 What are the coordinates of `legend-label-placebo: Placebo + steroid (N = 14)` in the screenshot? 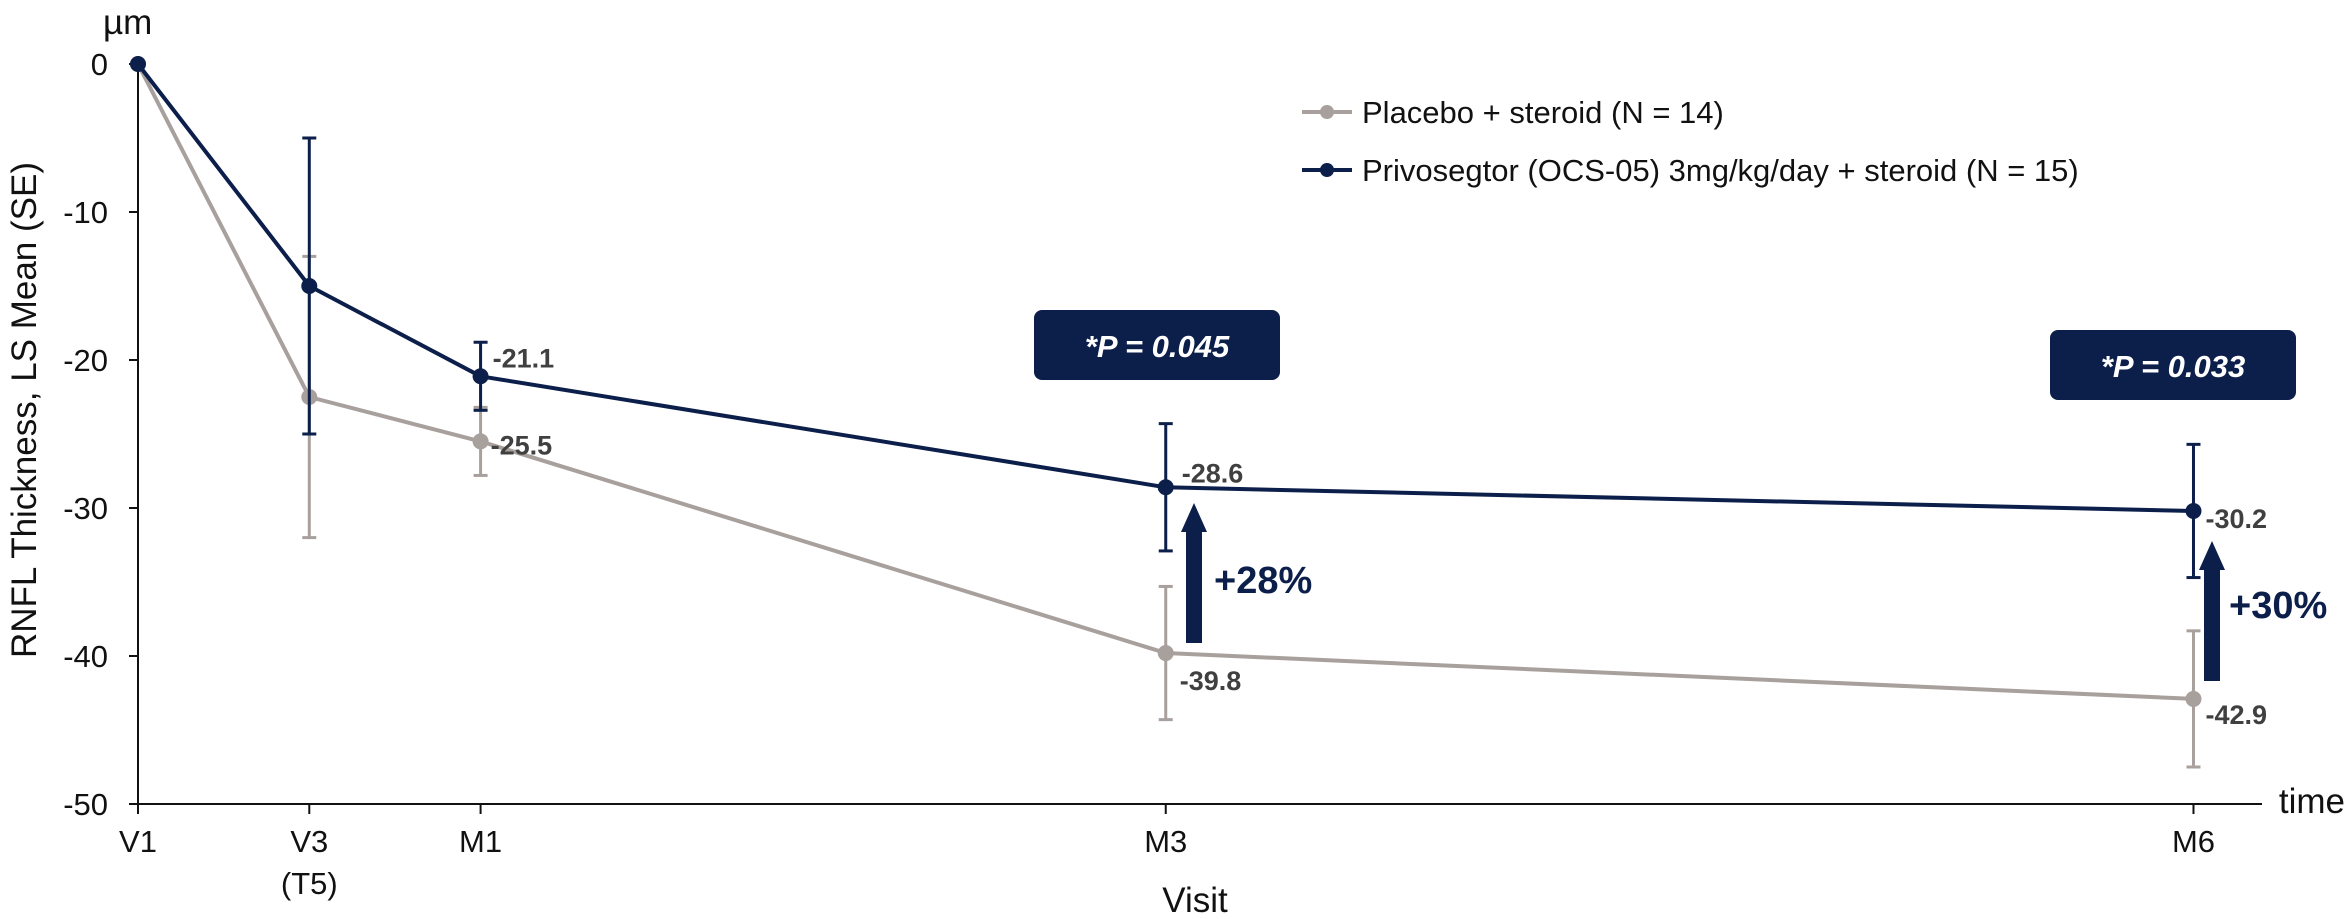 It's located at (1543, 112).